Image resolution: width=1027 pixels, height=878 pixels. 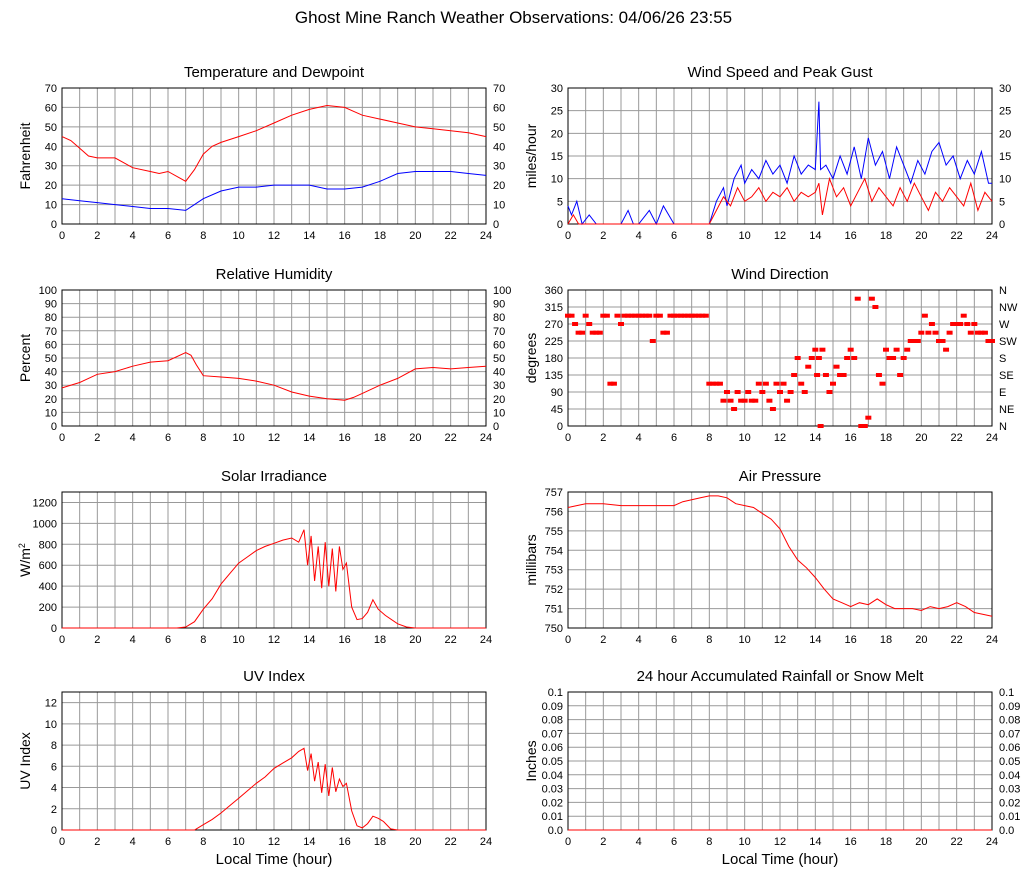 I want to click on y-tick-label: 1000, so click(x=45, y=524).